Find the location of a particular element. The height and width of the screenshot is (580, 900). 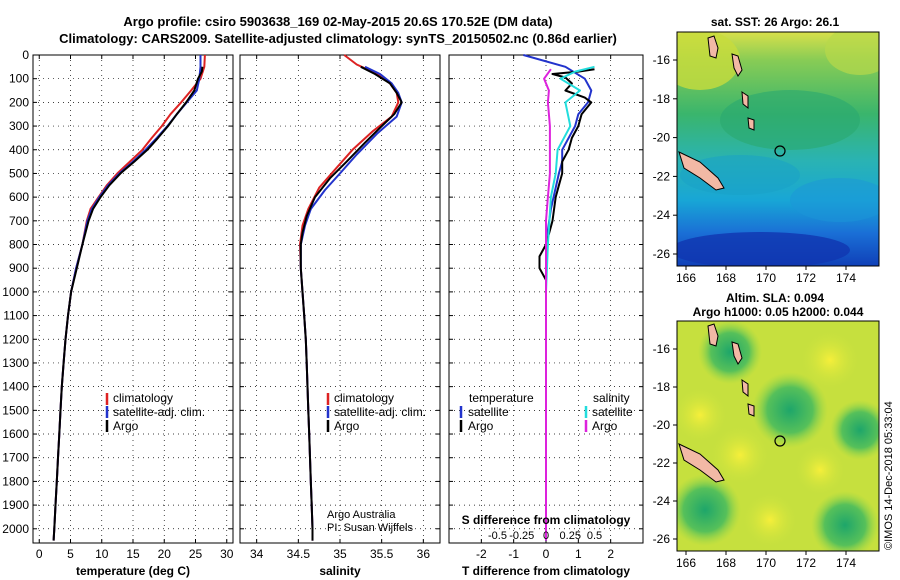

depth-tick-label: 0 is located at coordinates (25, 55).